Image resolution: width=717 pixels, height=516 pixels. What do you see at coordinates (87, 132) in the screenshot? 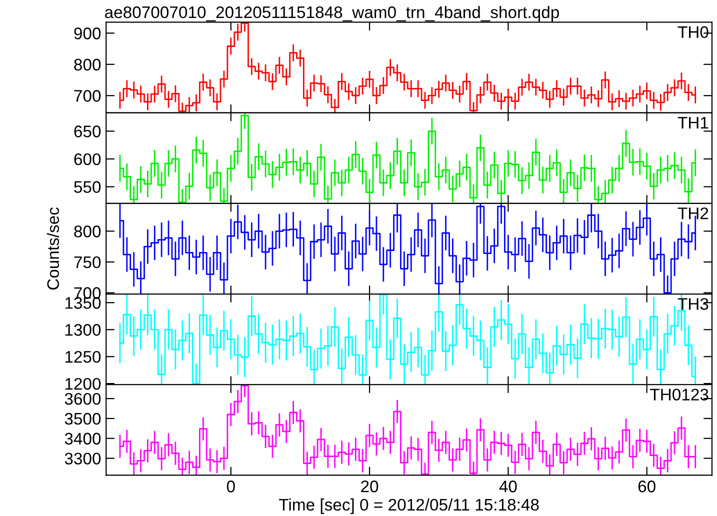
I see `y-tick-label: 650` at bounding box center [87, 132].